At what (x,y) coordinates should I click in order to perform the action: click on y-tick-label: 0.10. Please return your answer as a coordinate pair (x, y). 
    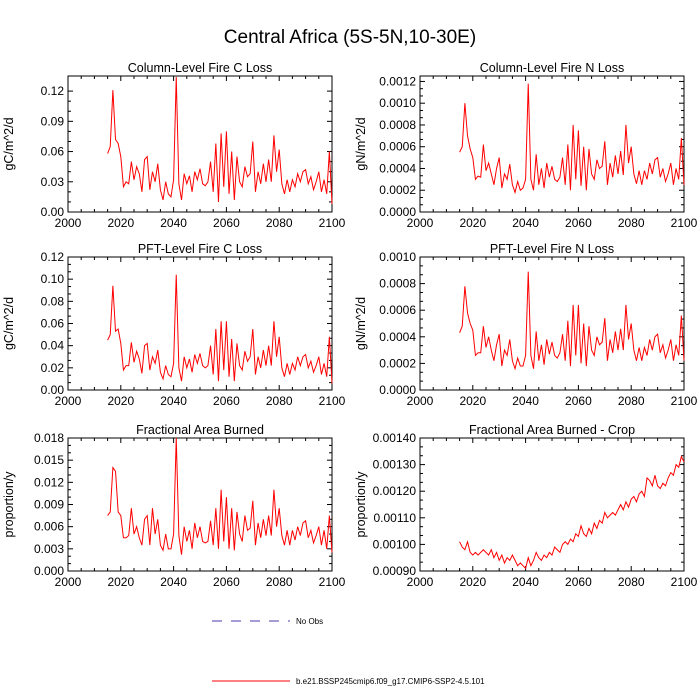
    Looking at the image, I should click on (53, 279).